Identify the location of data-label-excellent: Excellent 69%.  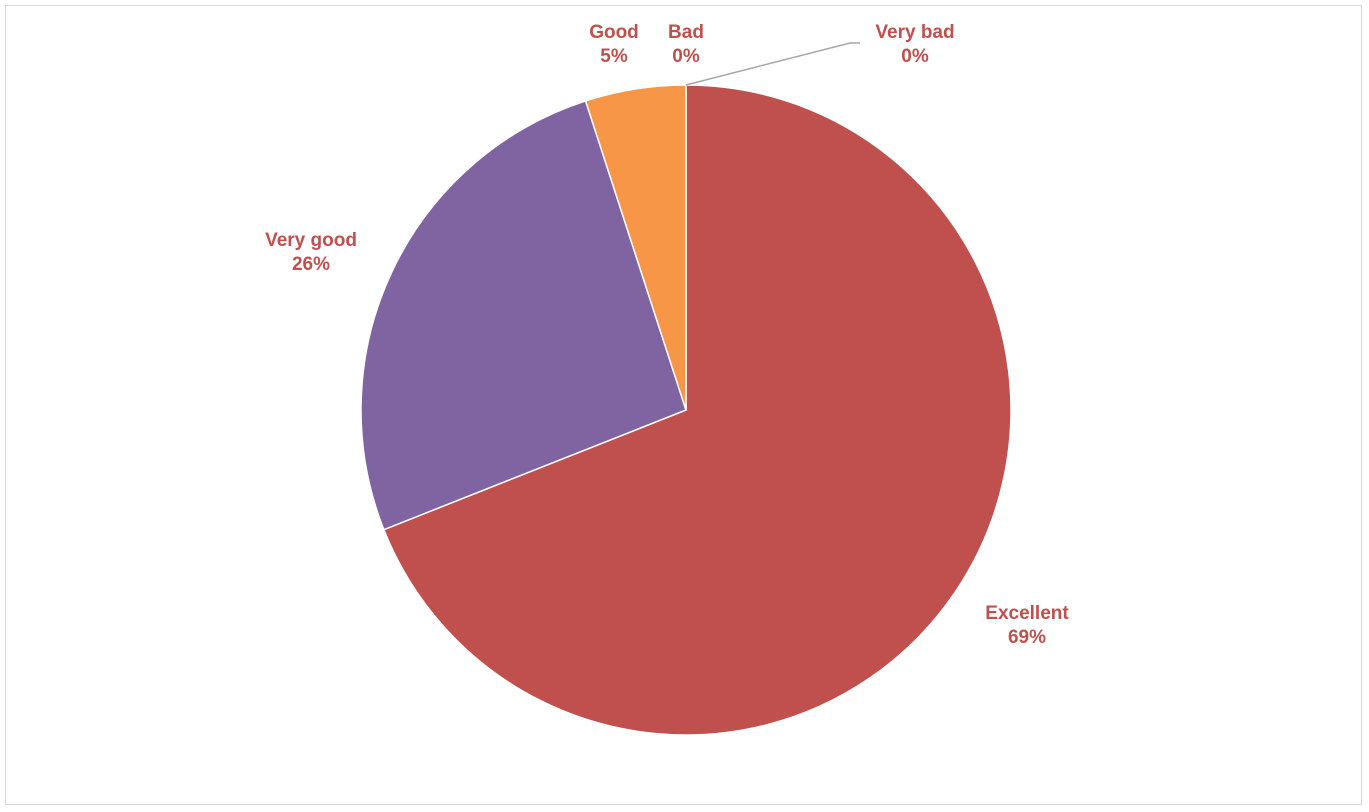
(1026, 626).